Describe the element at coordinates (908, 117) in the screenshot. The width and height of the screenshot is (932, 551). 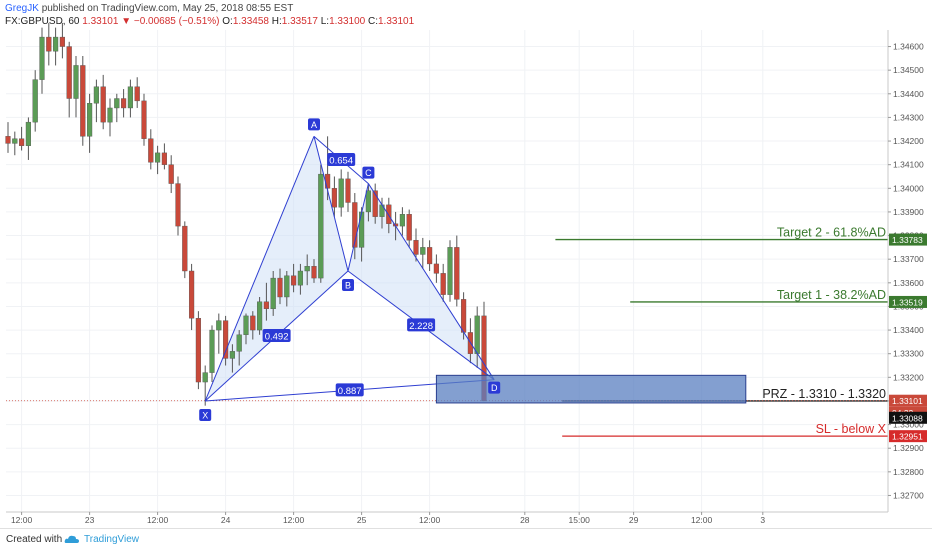
I see `price-tick-label: 1.34300` at that location.